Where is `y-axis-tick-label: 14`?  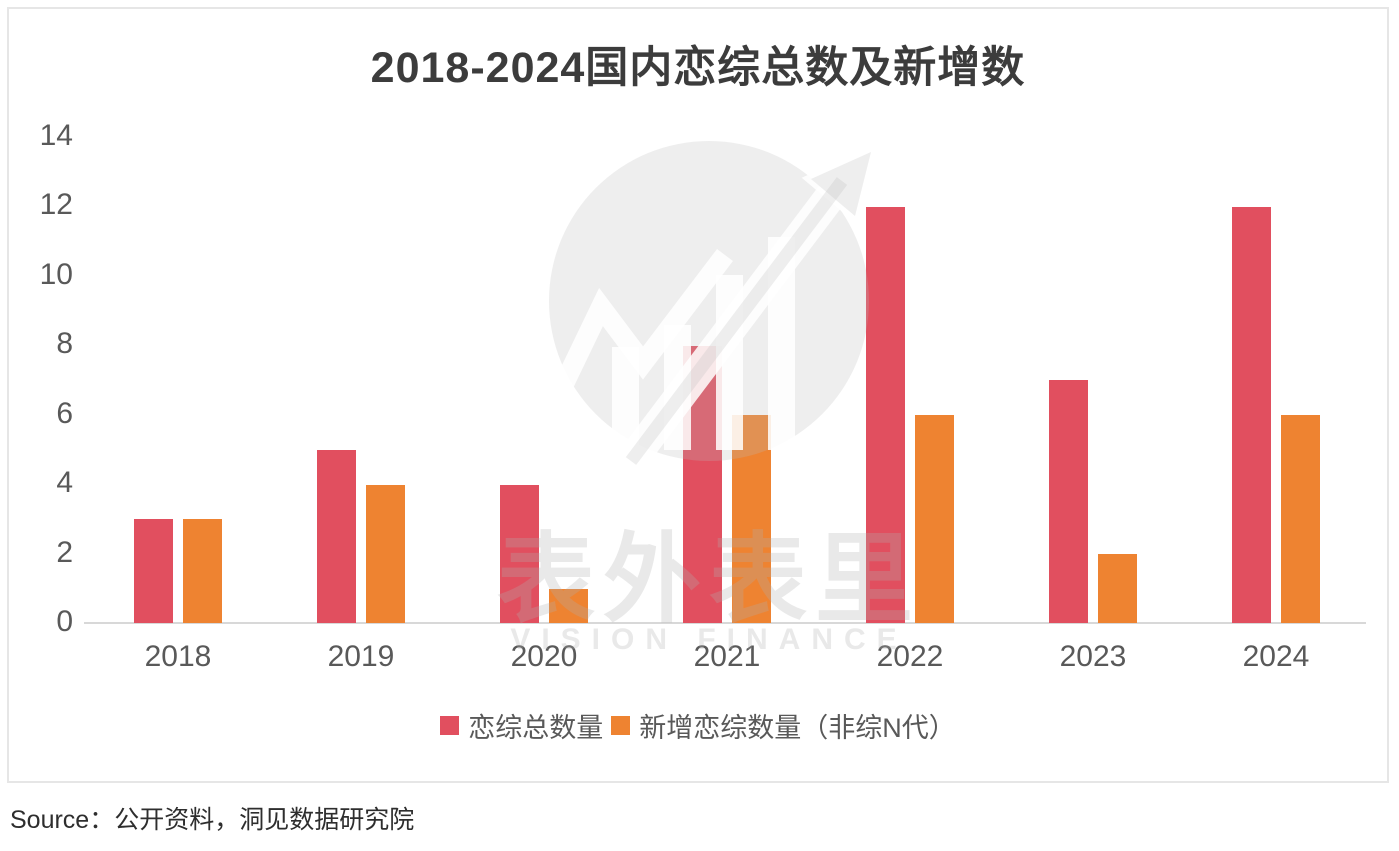
y-axis-tick-label: 14 is located at coordinates (56, 135).